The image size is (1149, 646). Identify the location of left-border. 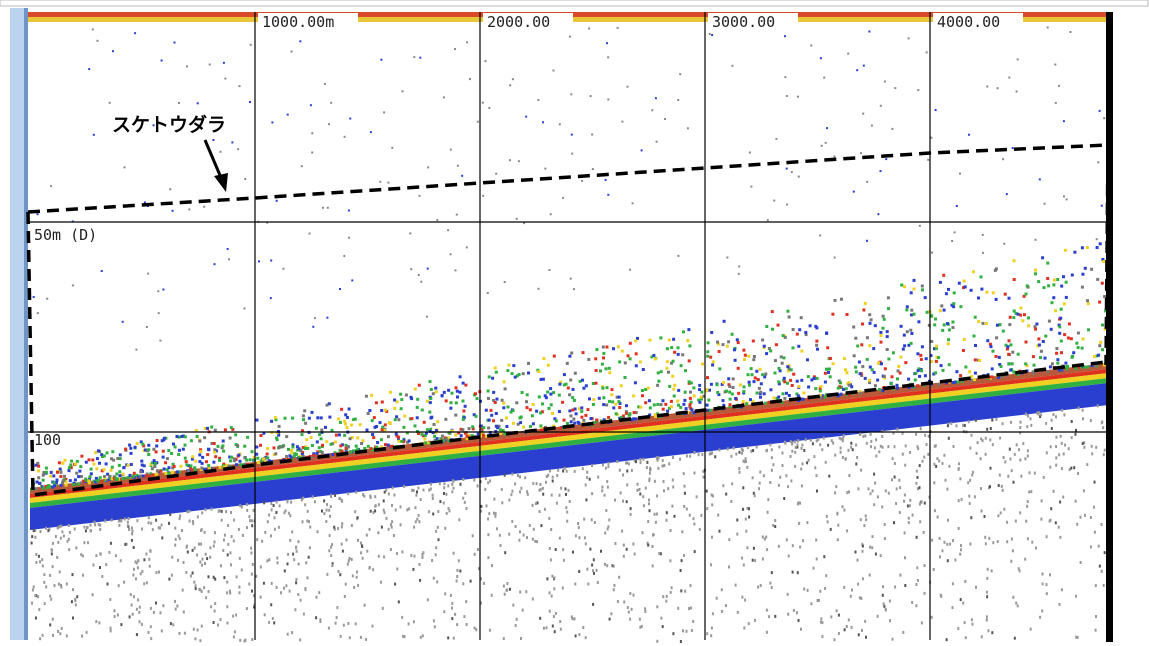
(26, 324).